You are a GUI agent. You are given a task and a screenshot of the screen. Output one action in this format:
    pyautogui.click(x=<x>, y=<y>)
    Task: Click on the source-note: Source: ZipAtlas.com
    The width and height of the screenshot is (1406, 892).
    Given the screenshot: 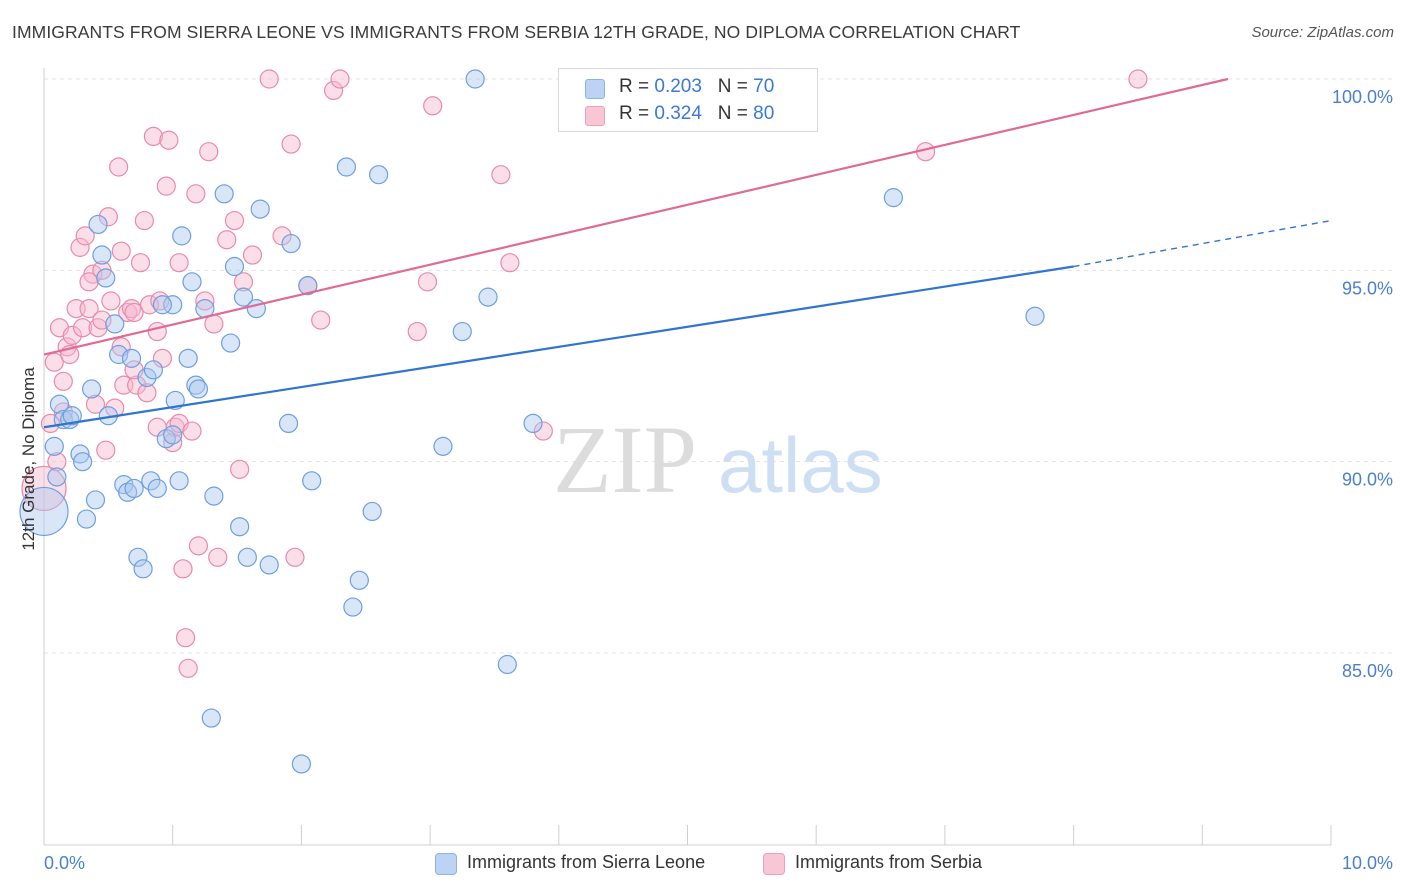 What is the action you would take?
    pyautogui.click(x=1322, y=32)
    